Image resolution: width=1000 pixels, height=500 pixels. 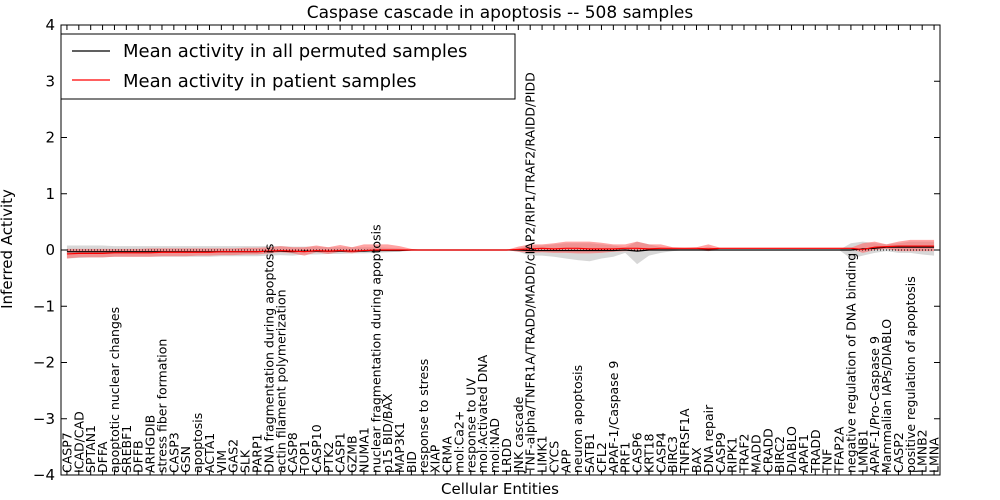 I want to click on x-tick-label: ACTA1, so click(x=209, y=453).